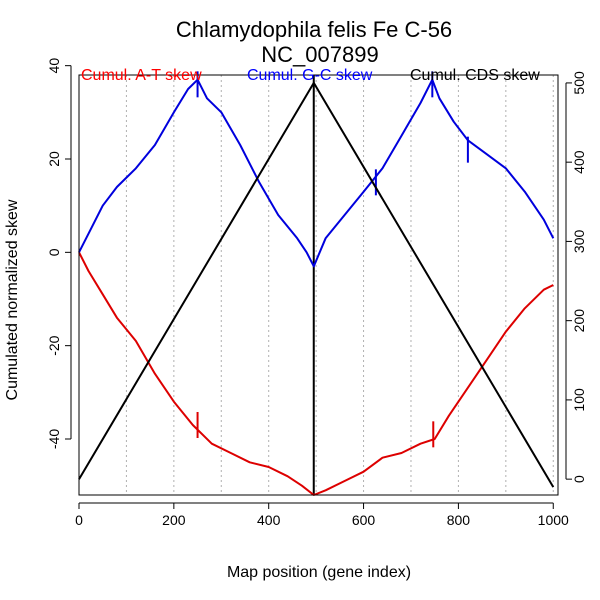 The width and height of the screenshot is (600, 600). Describe the element at coordinates (553, 520) in the screenshot. I see `x-tick-label: 1000` at that location.